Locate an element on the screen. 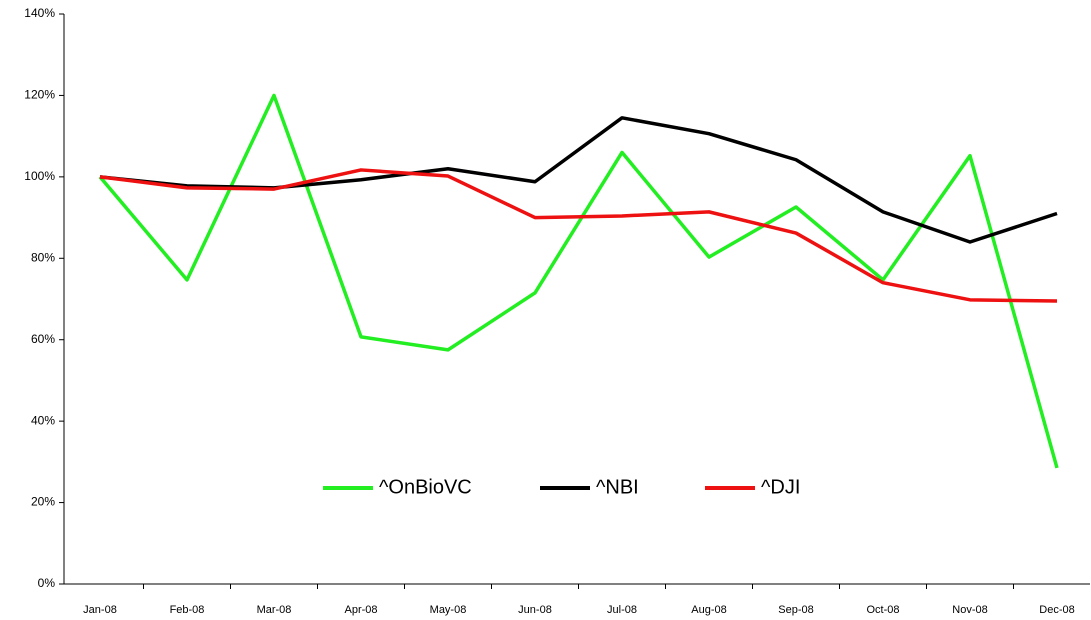  legend: ^OnBioVC ^NBI ^DJI is located at coordinates (561, 487).